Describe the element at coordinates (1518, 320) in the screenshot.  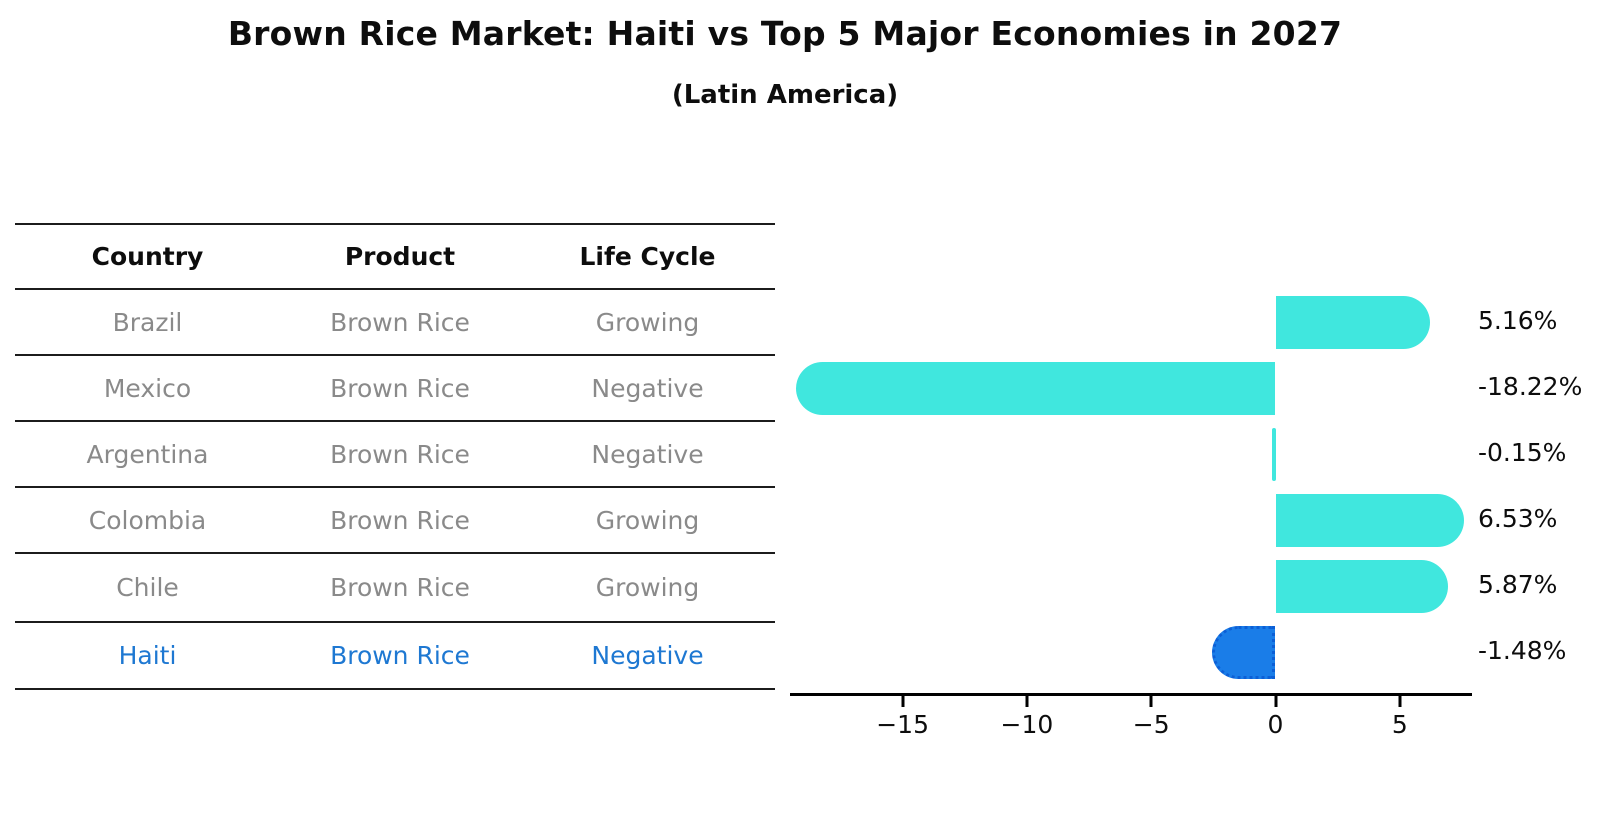
I see `bar-value-label: 5.16%` at that location.